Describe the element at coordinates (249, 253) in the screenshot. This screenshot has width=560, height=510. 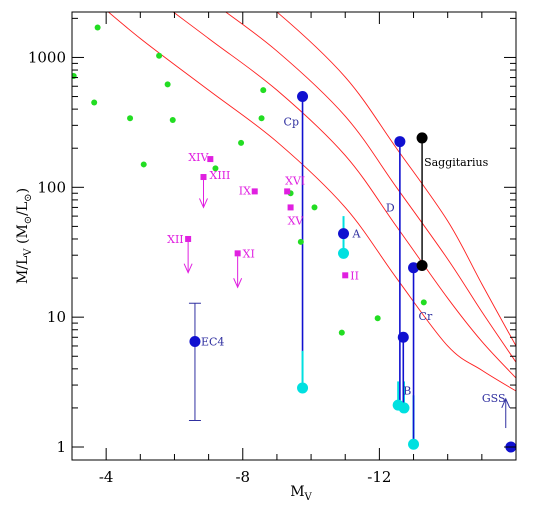
I see `magenta-point-label: XI` at that location.